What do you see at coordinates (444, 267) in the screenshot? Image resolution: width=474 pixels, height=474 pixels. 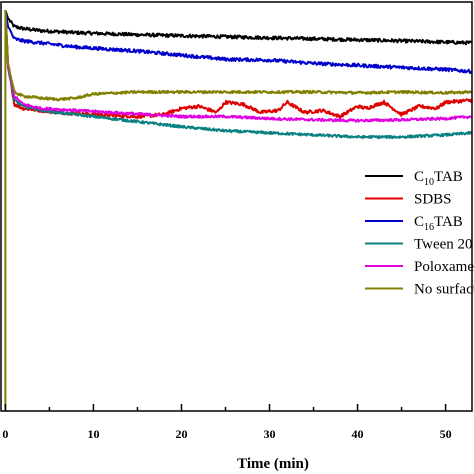 I see `legend-label: Poloxamer` at bounding box center [444, 267].